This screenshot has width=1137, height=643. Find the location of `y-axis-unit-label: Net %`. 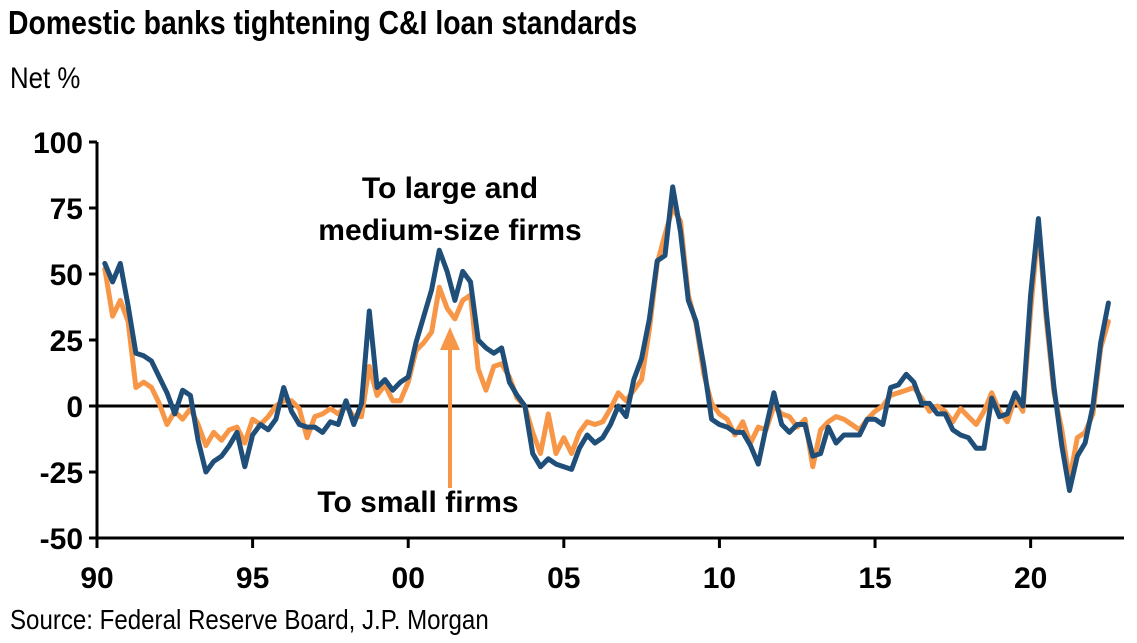

y-axis-unit-label: Net % is located at coordinates (45, 78).